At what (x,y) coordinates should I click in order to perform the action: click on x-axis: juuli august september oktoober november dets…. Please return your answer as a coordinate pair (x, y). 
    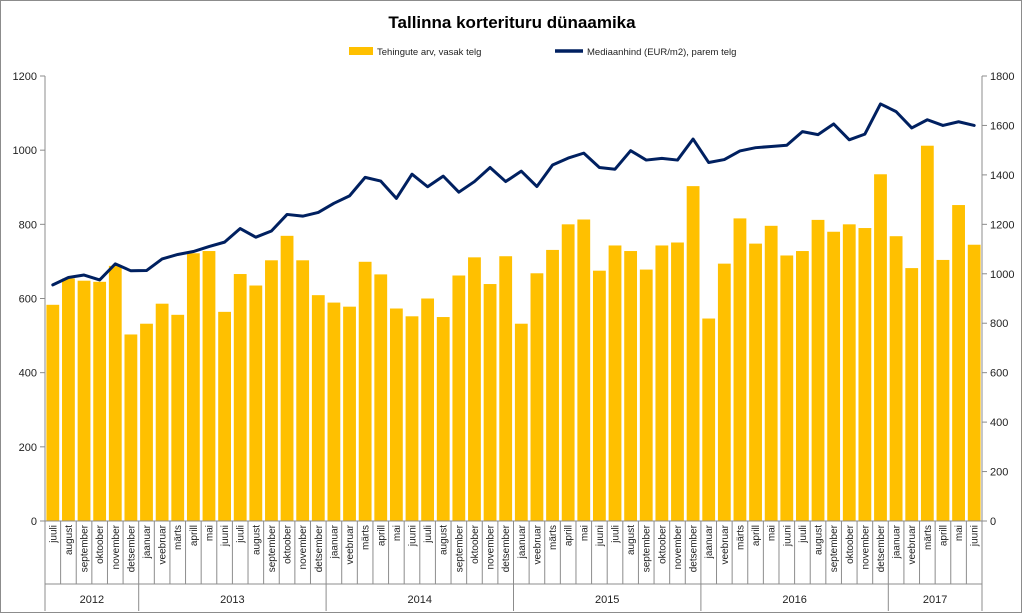
    Looking at the image, I should click on (513, 565).